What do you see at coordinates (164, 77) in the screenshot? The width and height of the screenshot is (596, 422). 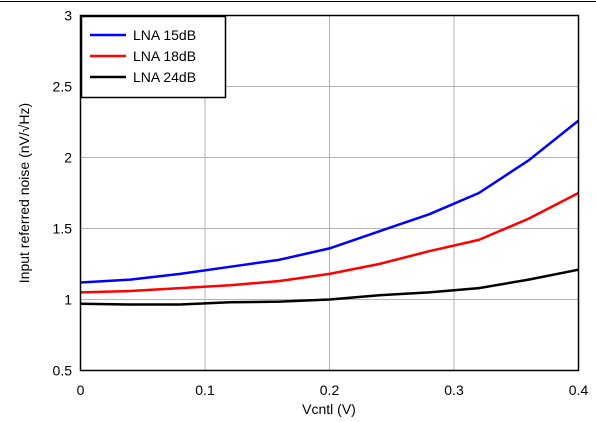 I see `legend-label: LNA 24dB` at bounding box center [164, 77].